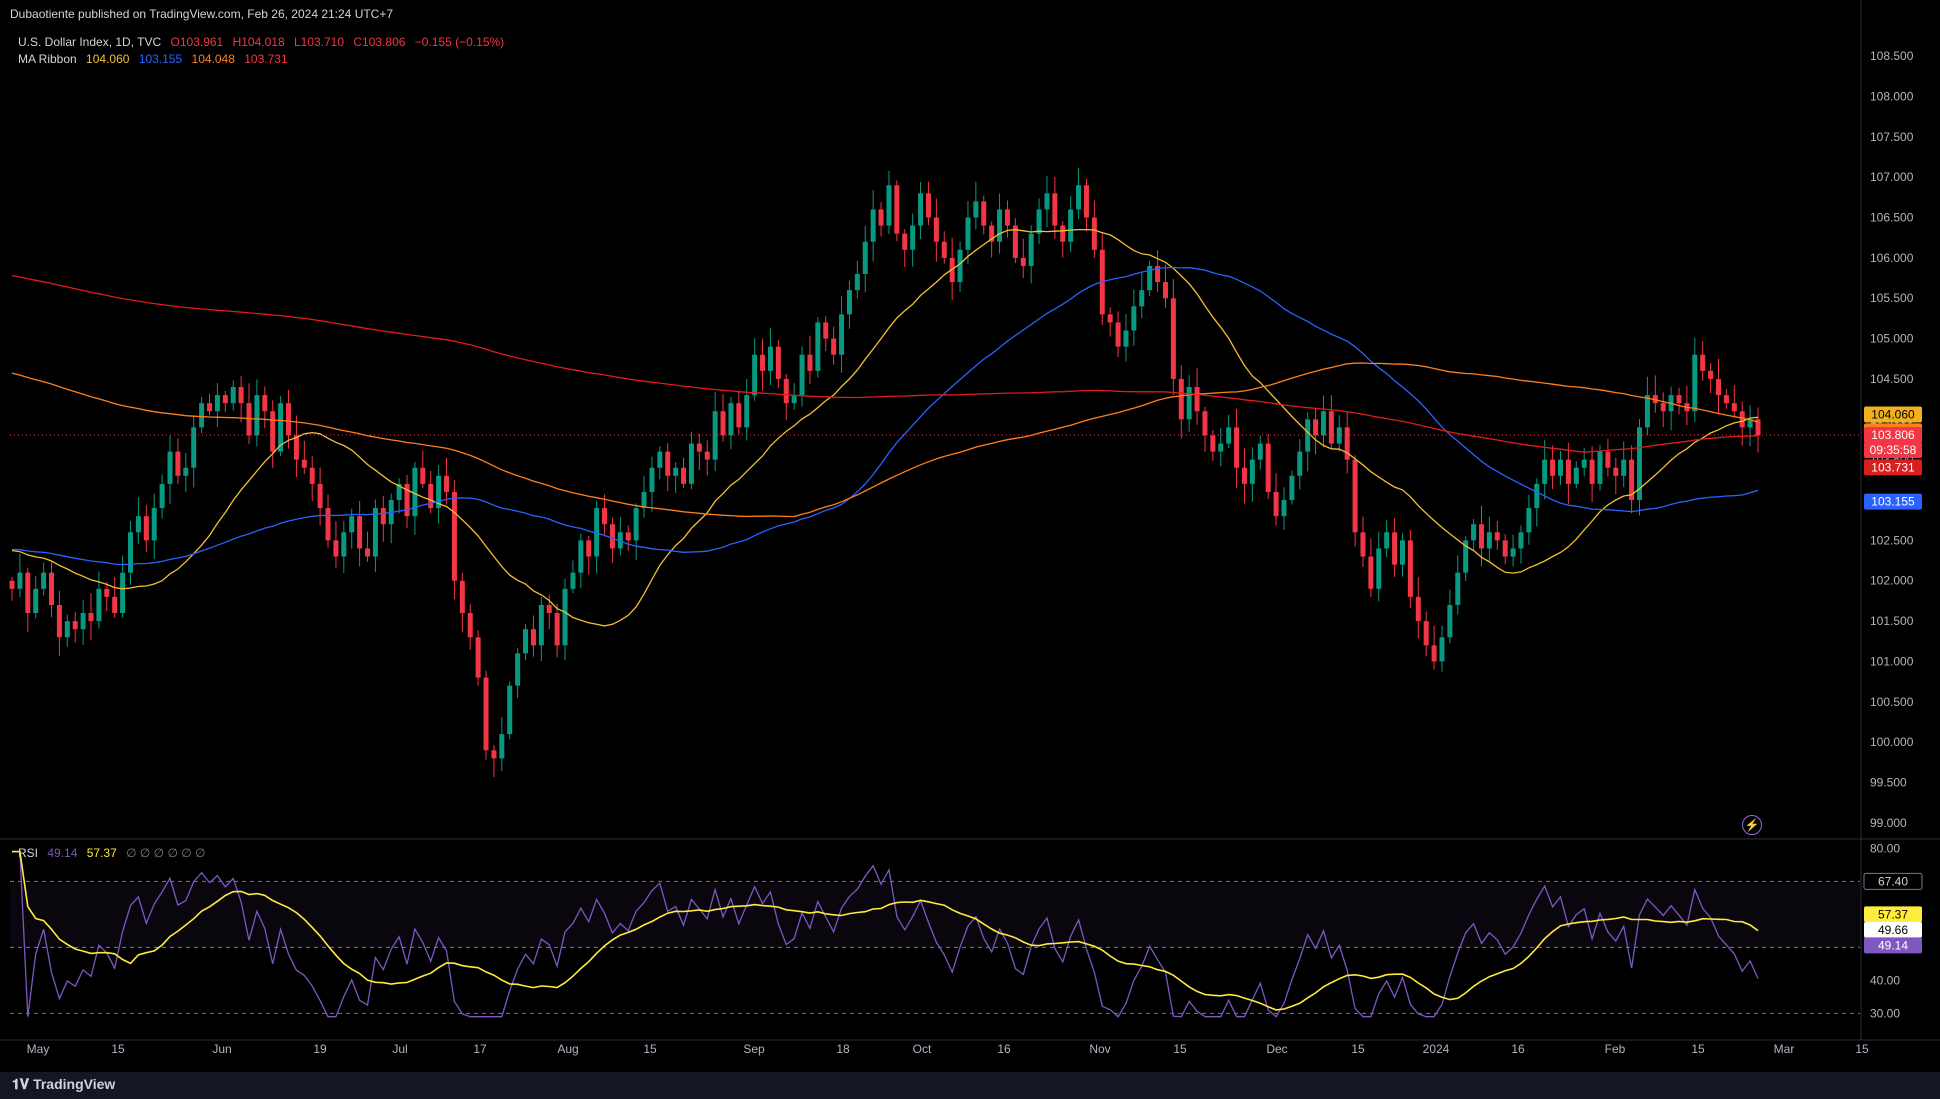 The width and height of the screenshot is (1940, 1099). I want to click on price-tick-label: 106.500, so click(1892, 218).